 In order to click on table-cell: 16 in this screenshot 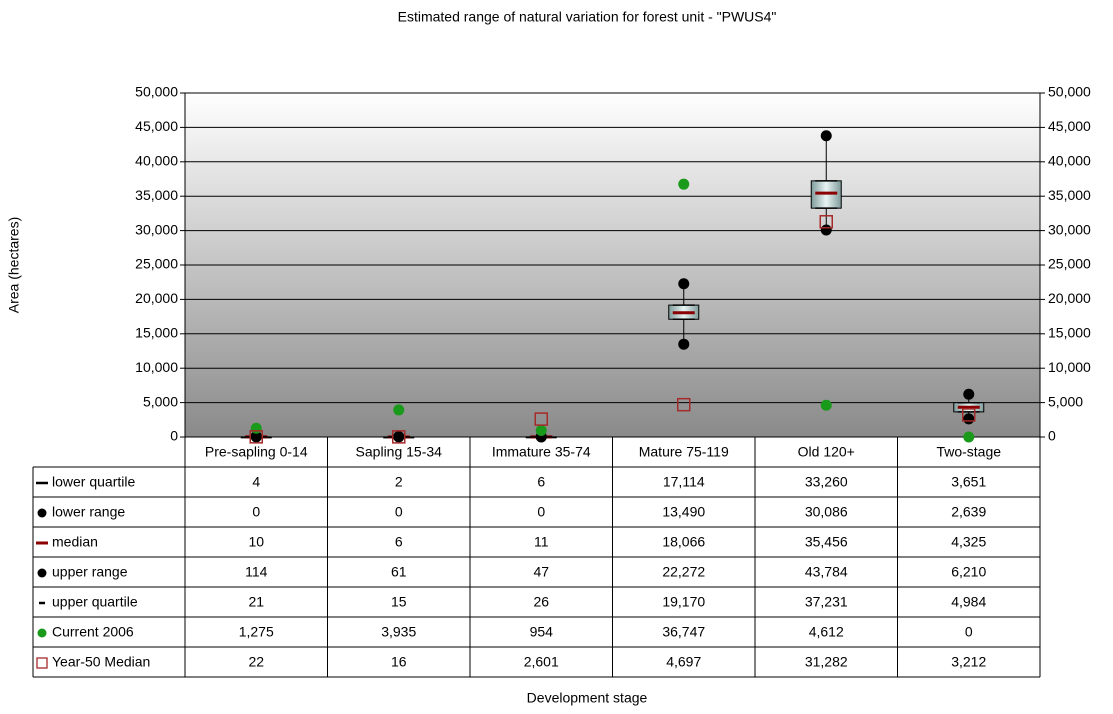, I will do `click(399, 662)`.